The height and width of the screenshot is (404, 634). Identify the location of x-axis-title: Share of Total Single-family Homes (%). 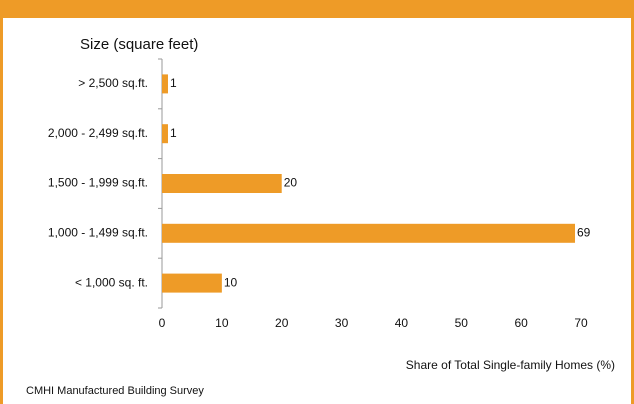
(510, 365).